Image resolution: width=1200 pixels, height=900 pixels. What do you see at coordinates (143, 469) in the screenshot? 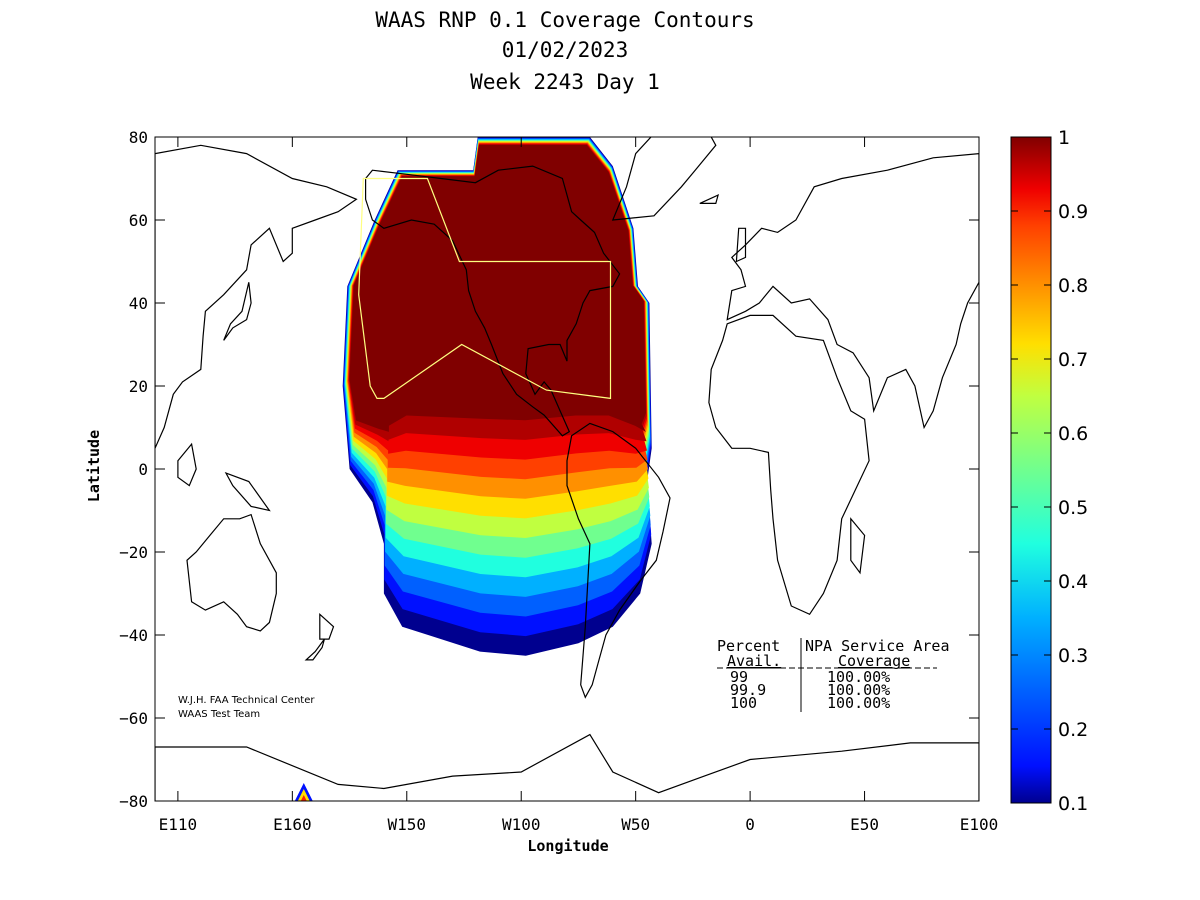
I see `y-tick-label: 0` at bounding box center [143, 469].